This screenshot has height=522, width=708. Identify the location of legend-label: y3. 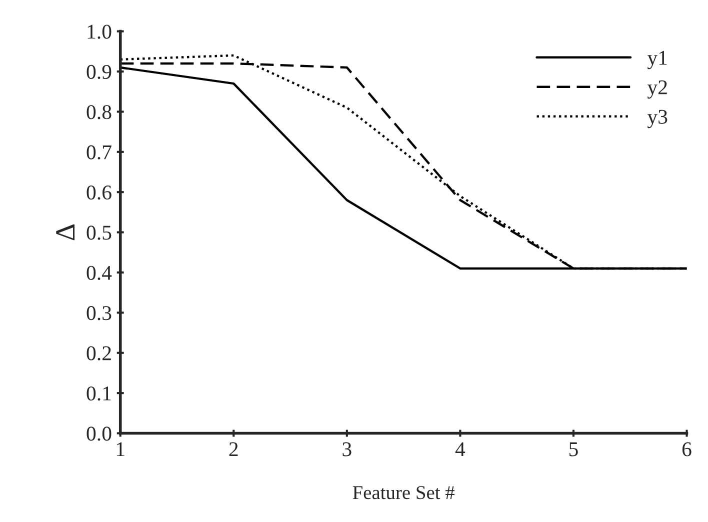
(657, 119).